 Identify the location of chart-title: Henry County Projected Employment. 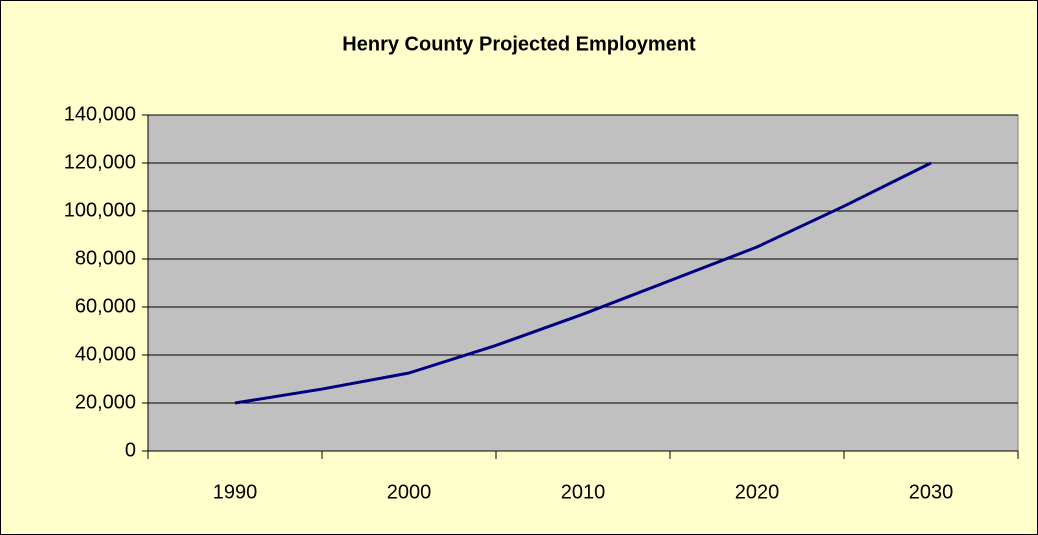
(519, 44).